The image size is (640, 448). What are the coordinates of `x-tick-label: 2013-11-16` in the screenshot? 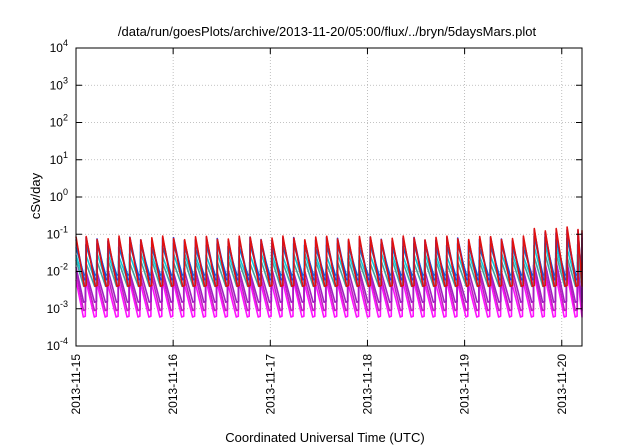 It's located at (173, 384).